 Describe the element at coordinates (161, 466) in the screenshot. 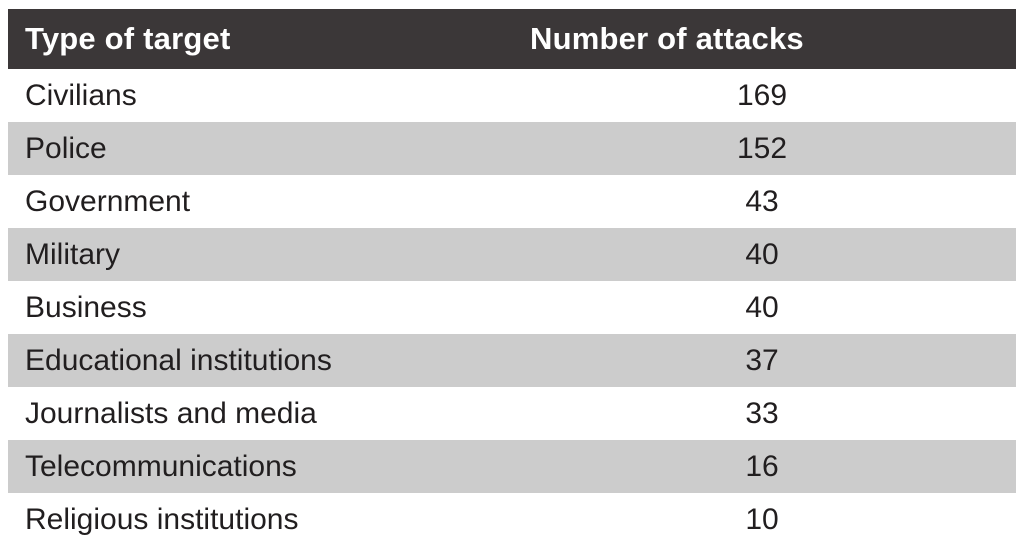

I see `target-cell: Telecommunications` at that location.